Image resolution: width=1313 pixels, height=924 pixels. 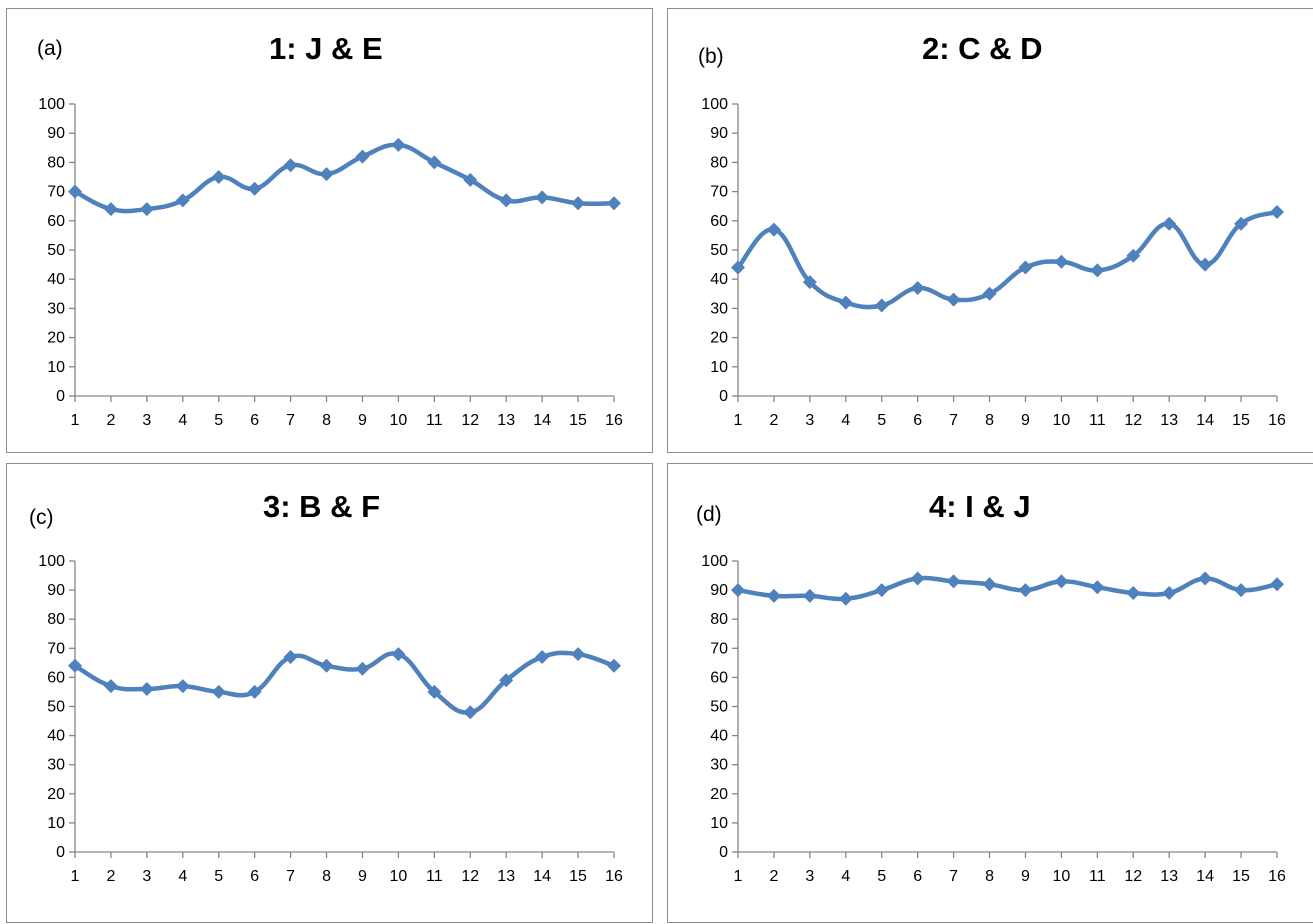 What do you see at coordinates (711, 56) in the screenshot?
I see `panel-tag: (b)` at bounding box center [711, 56].